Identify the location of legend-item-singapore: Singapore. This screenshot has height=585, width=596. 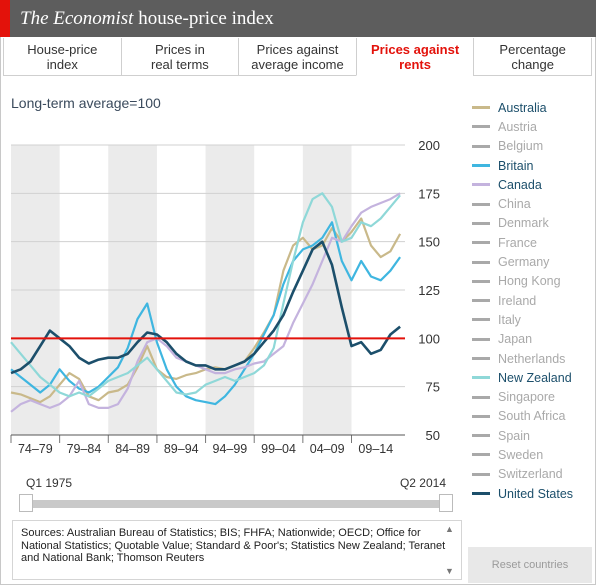
(532, 396).